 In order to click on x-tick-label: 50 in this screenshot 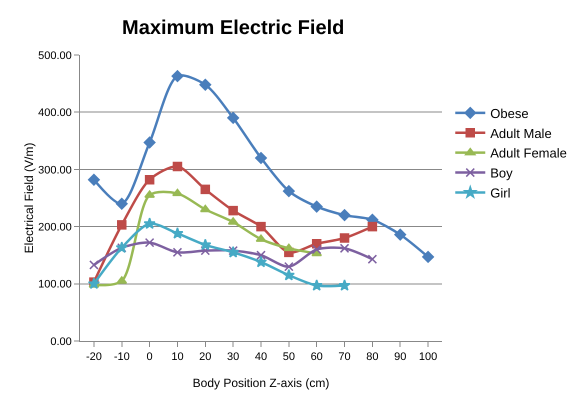, I will do `click(288, 357)`.